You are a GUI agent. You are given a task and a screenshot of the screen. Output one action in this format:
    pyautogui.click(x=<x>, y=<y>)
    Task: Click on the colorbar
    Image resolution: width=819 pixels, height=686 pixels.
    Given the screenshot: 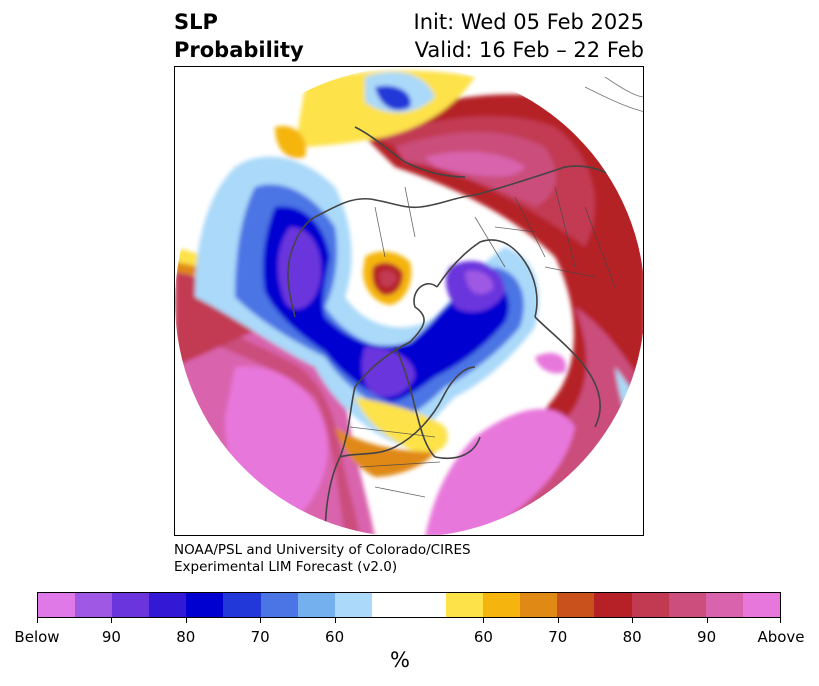 What is the action you would take?
    pyautogui.click(x=409, y=605)
    